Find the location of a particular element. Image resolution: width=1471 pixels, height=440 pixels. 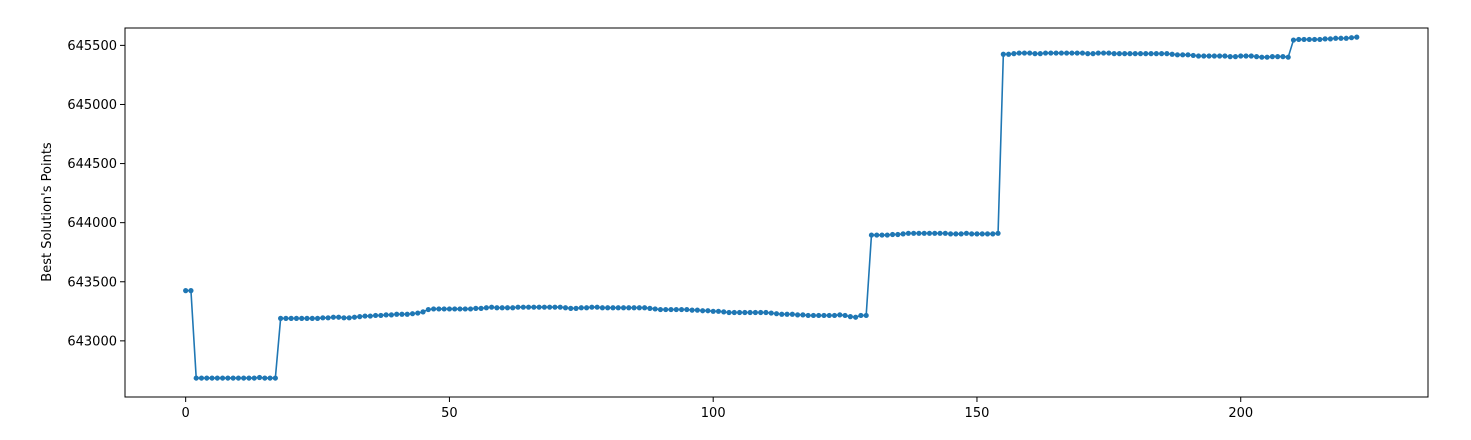

x-axis-ticks: 0 50 100 150 200 is located at coordinates (717, 409).